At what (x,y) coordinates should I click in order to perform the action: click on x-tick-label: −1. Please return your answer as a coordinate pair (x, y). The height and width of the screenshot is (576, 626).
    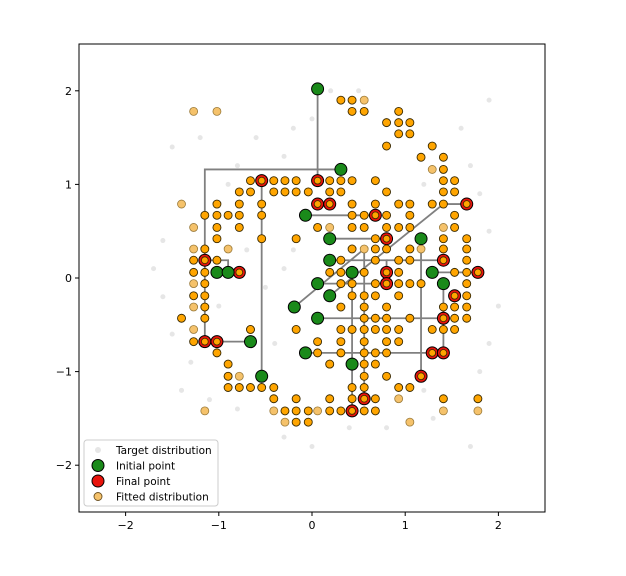
    Looking at the image, I should click on (219, 525).